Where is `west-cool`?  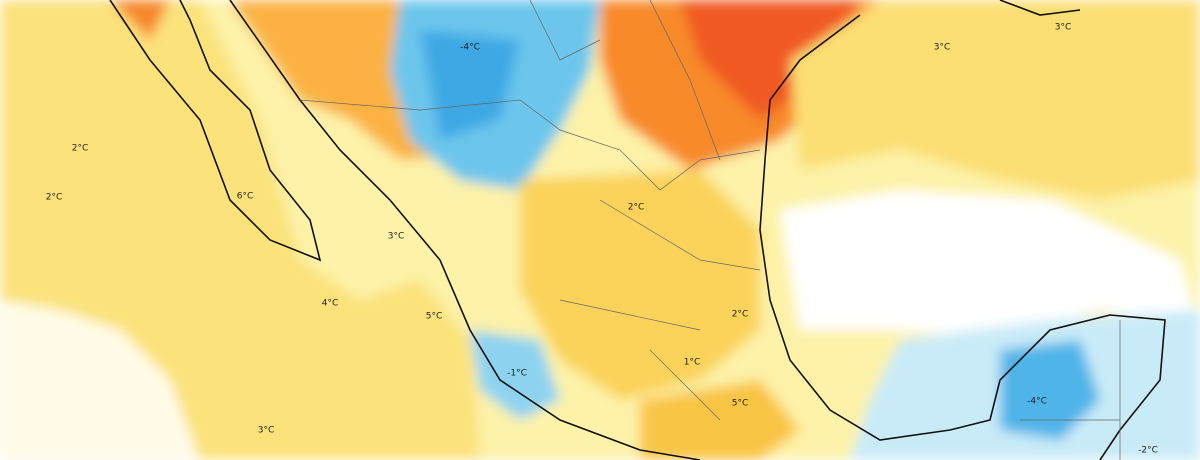
west-cool is located at coordinates (515, 375).